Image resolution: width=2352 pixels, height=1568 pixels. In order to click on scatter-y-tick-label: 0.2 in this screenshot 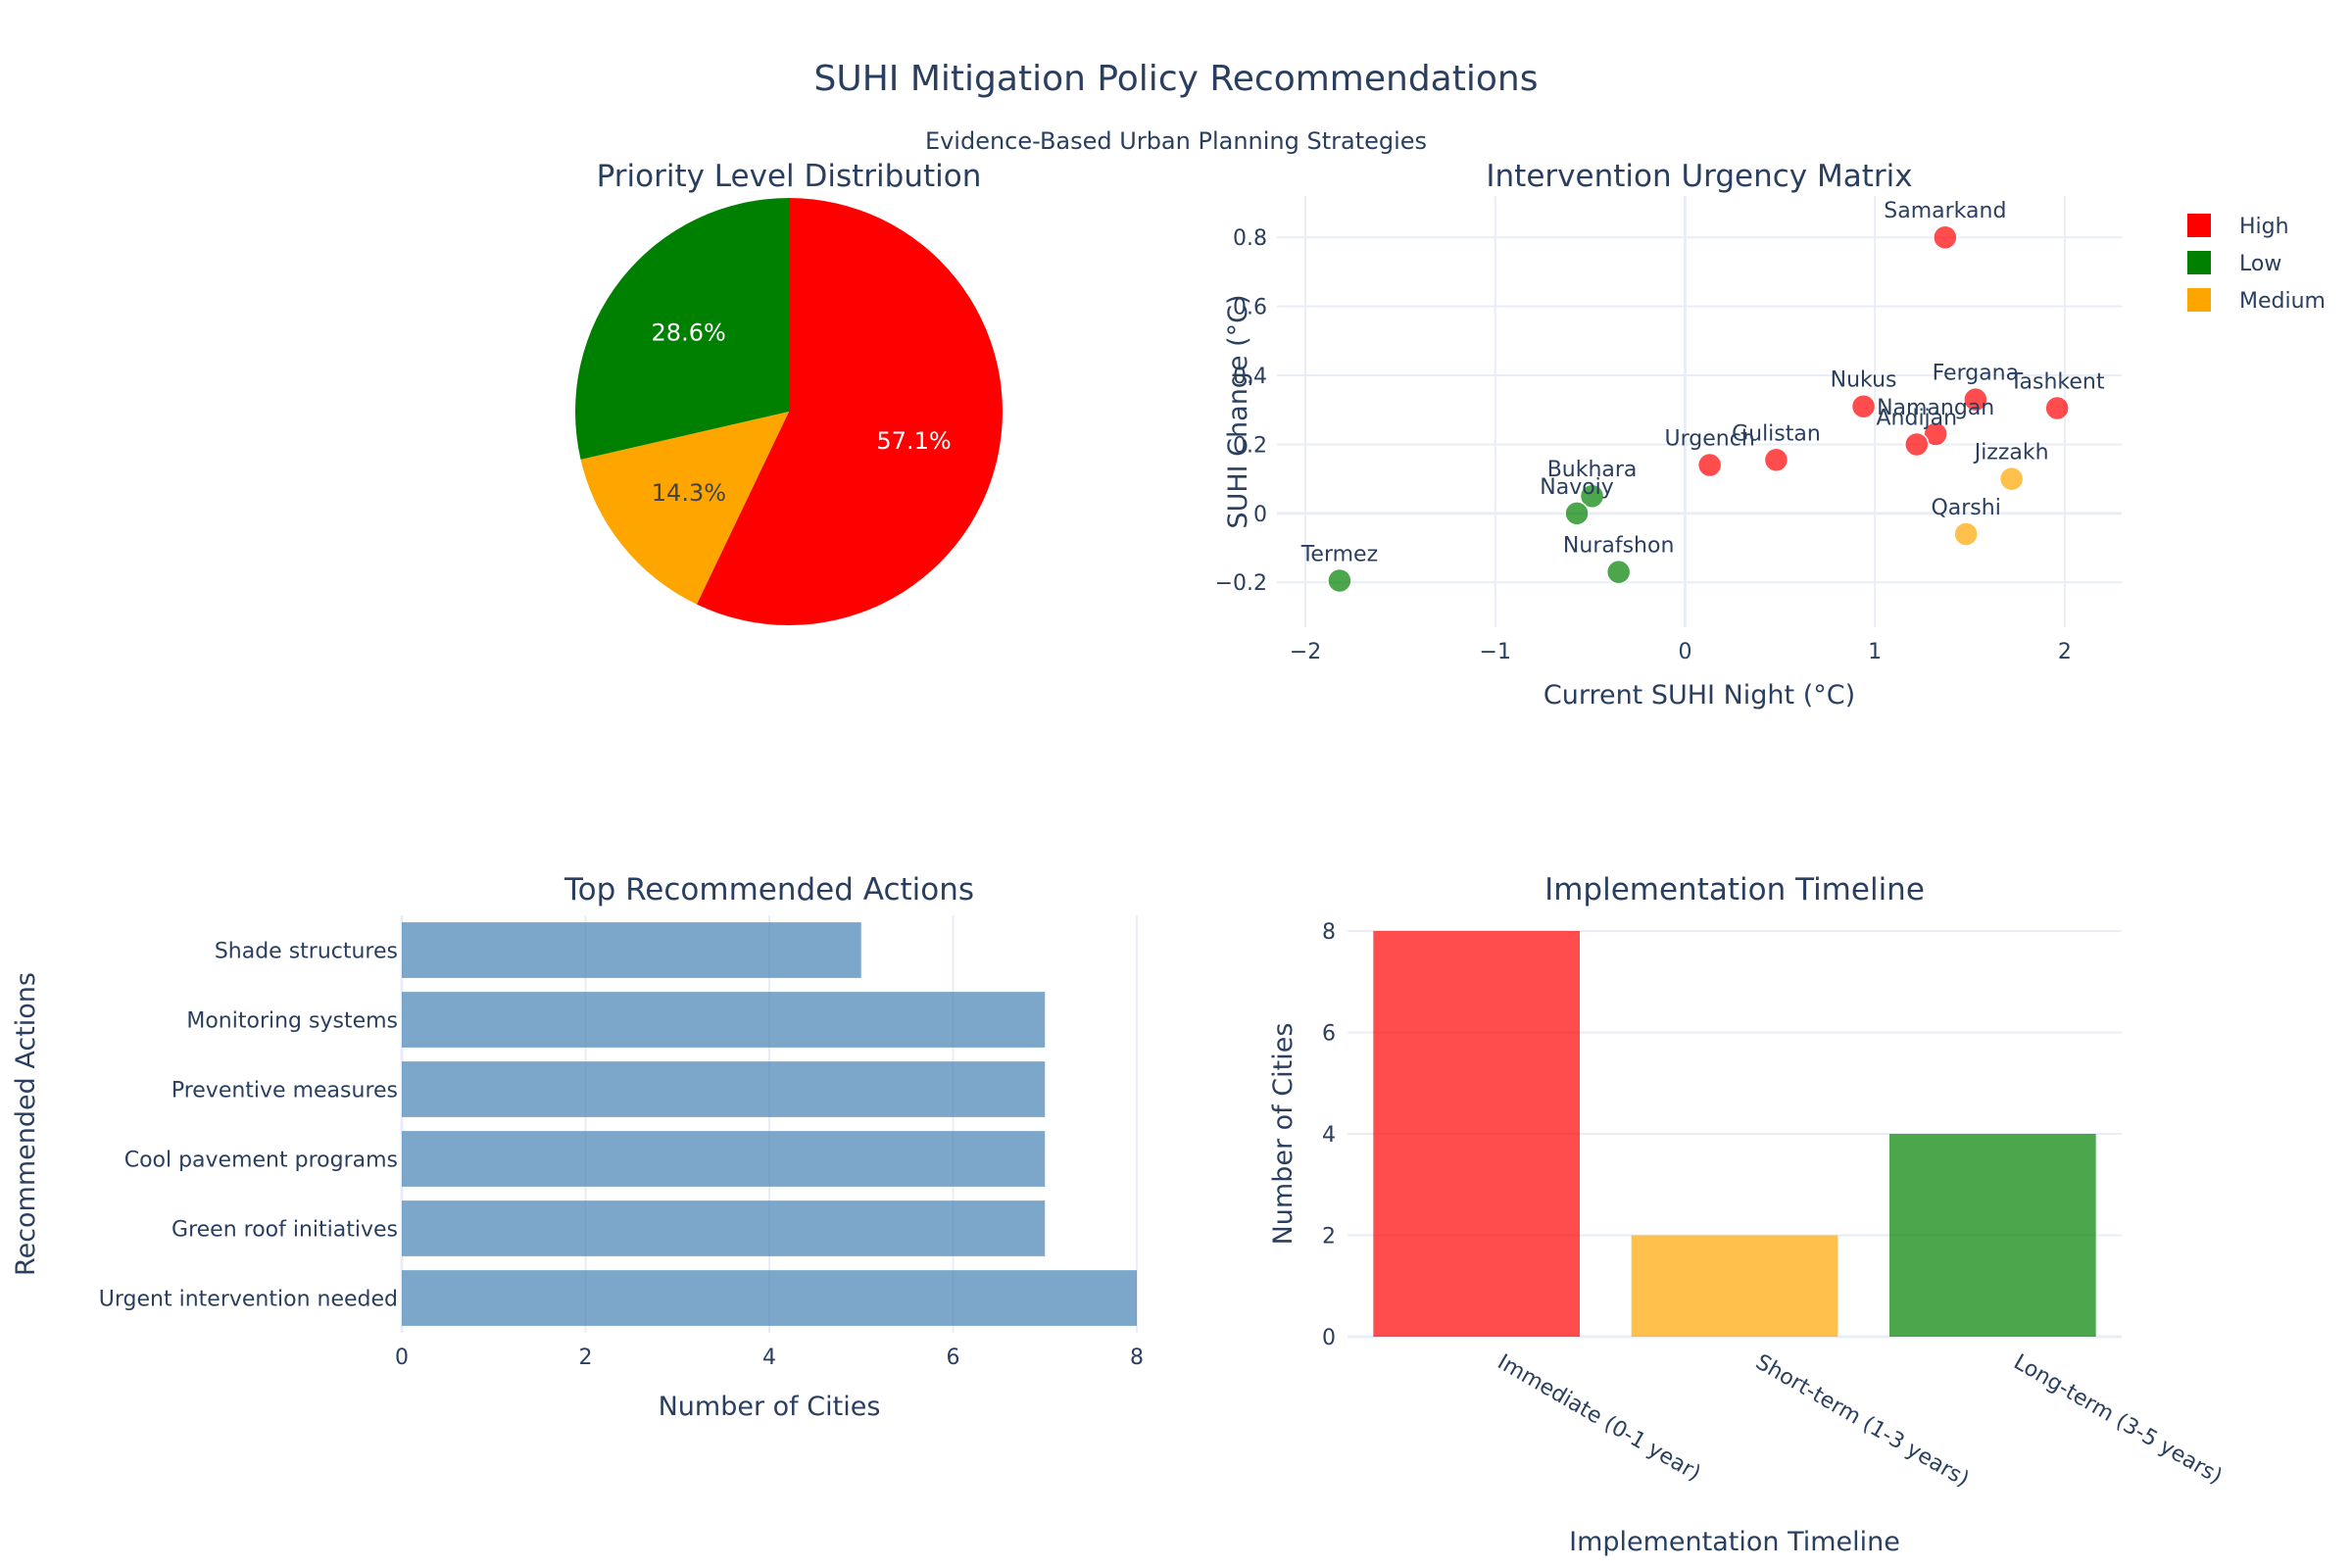, I will do `click(1250, 445)`.